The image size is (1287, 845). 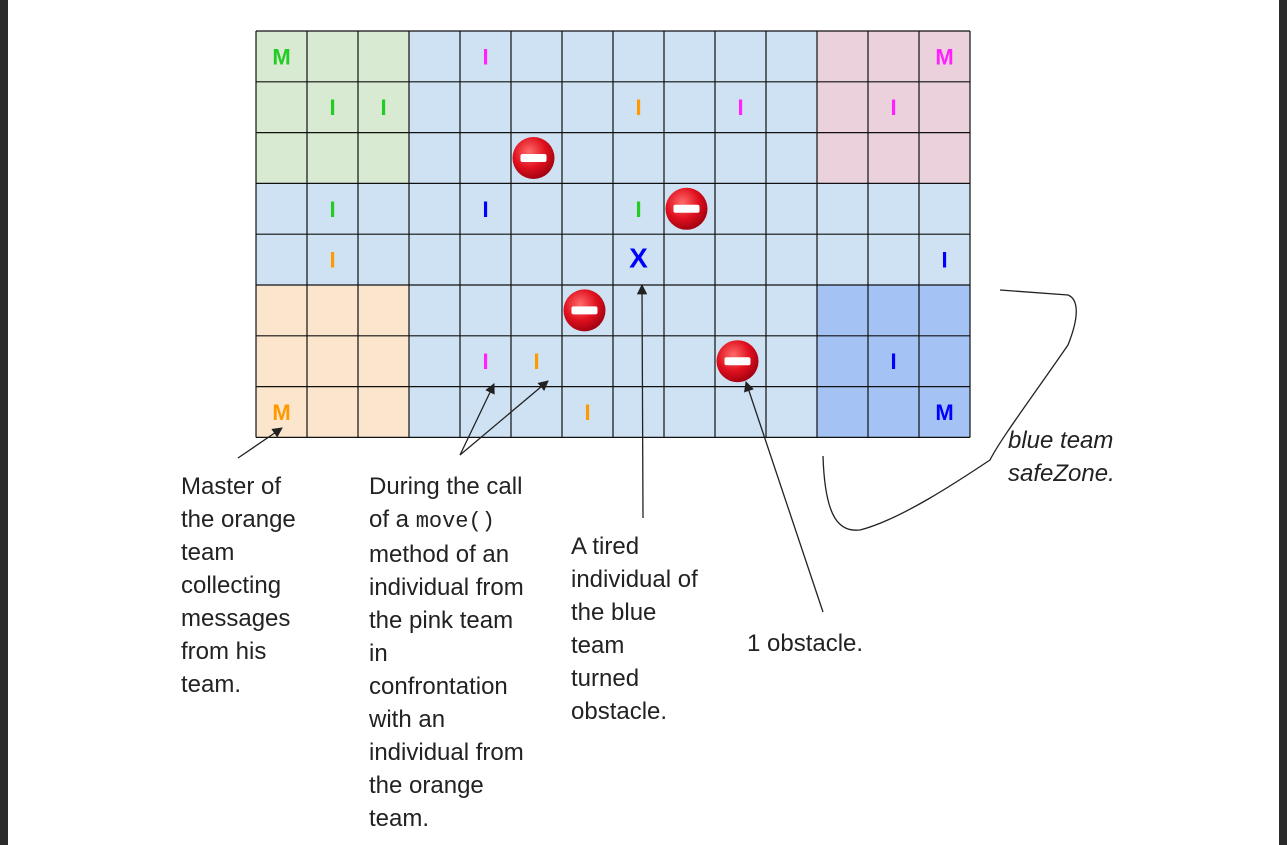 I want to click on pink-master: M, so click(x=944, y=56).